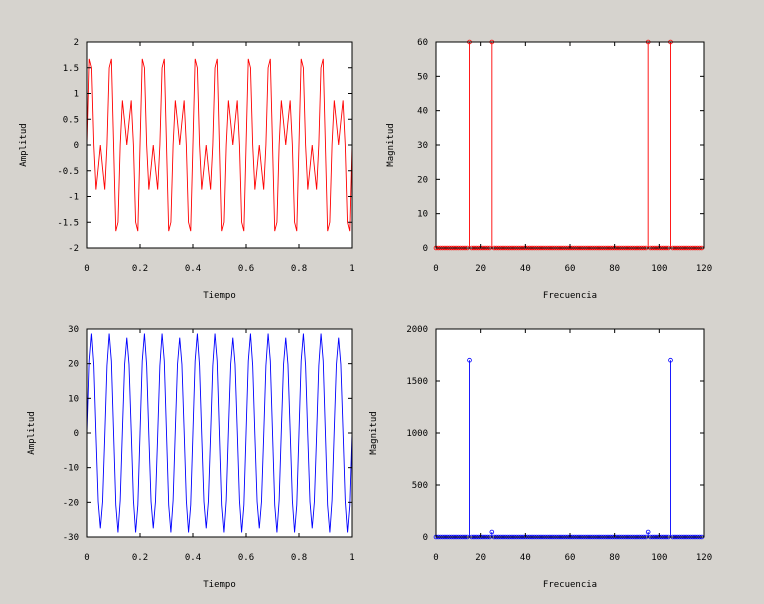 The height and width of the screenshot is (604, 764). Describe the element at coordinates (76, 95) in the screenshot. I see `y-tick-label: 1` at that location.